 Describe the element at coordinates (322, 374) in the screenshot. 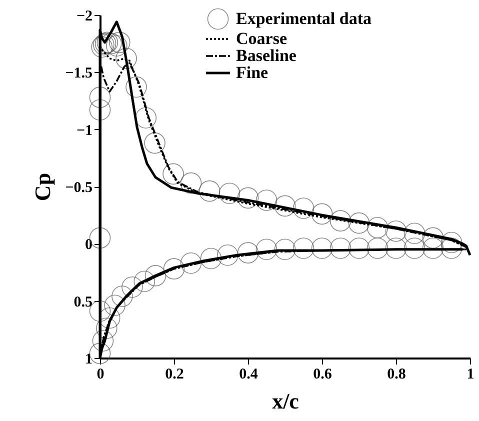

I see `x-tick-label: 0.6` at that location.